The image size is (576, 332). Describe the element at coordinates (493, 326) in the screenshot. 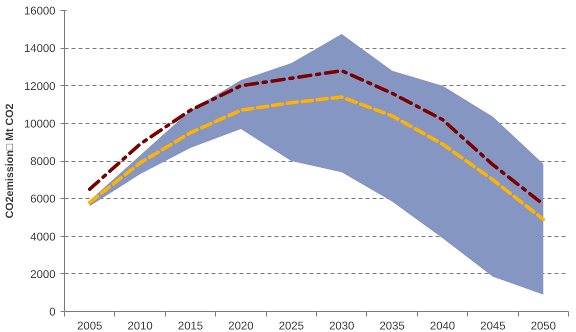

I see `x-tick-label: 2045` at that location.